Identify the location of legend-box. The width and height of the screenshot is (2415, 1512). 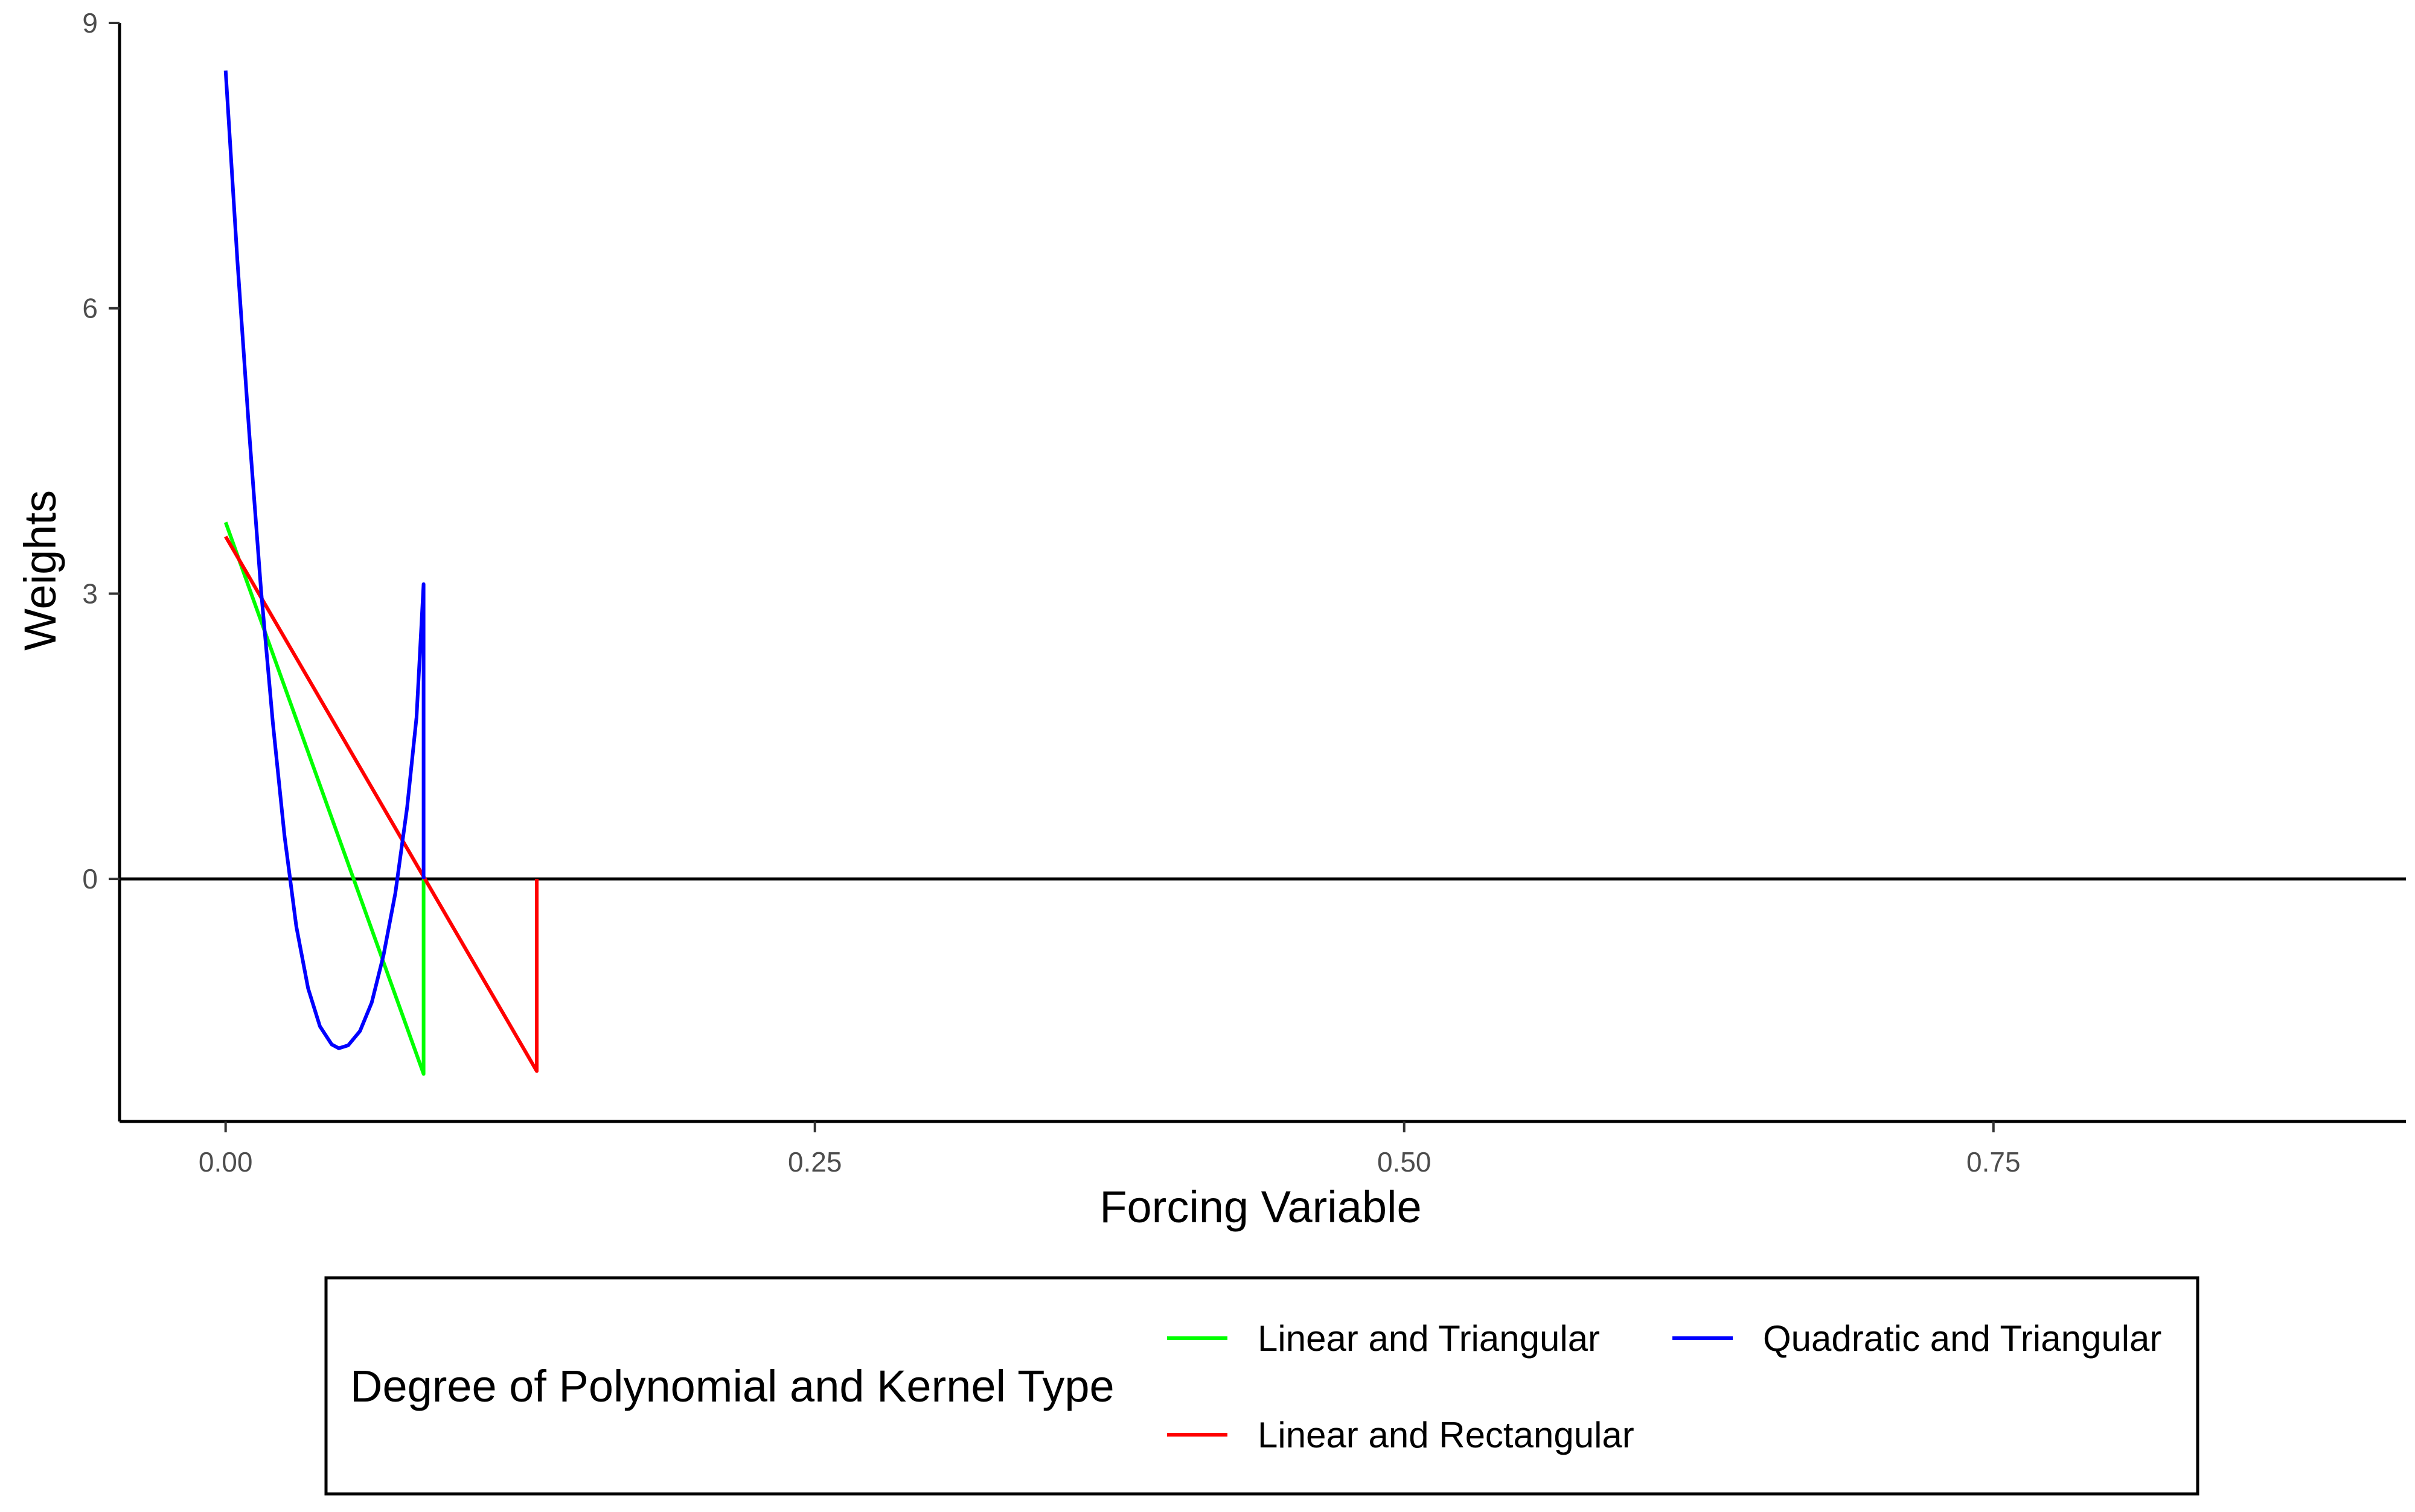
(1261, 1386).